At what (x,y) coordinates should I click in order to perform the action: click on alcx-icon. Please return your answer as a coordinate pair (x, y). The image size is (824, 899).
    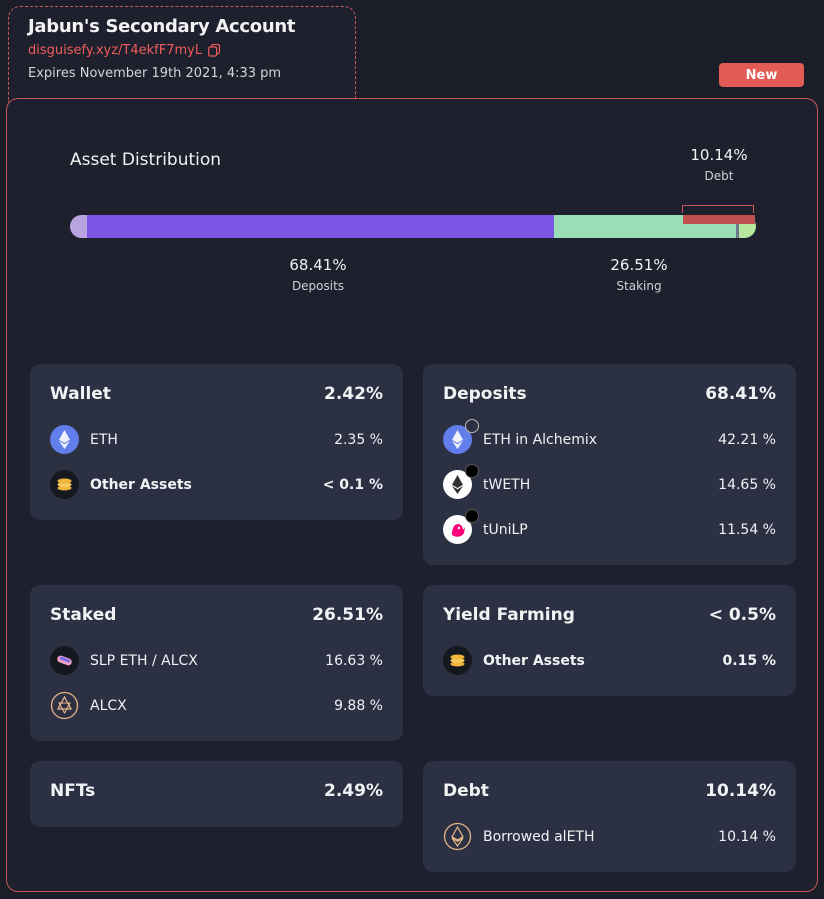
    Looking at the image, I should click on (64, 705).